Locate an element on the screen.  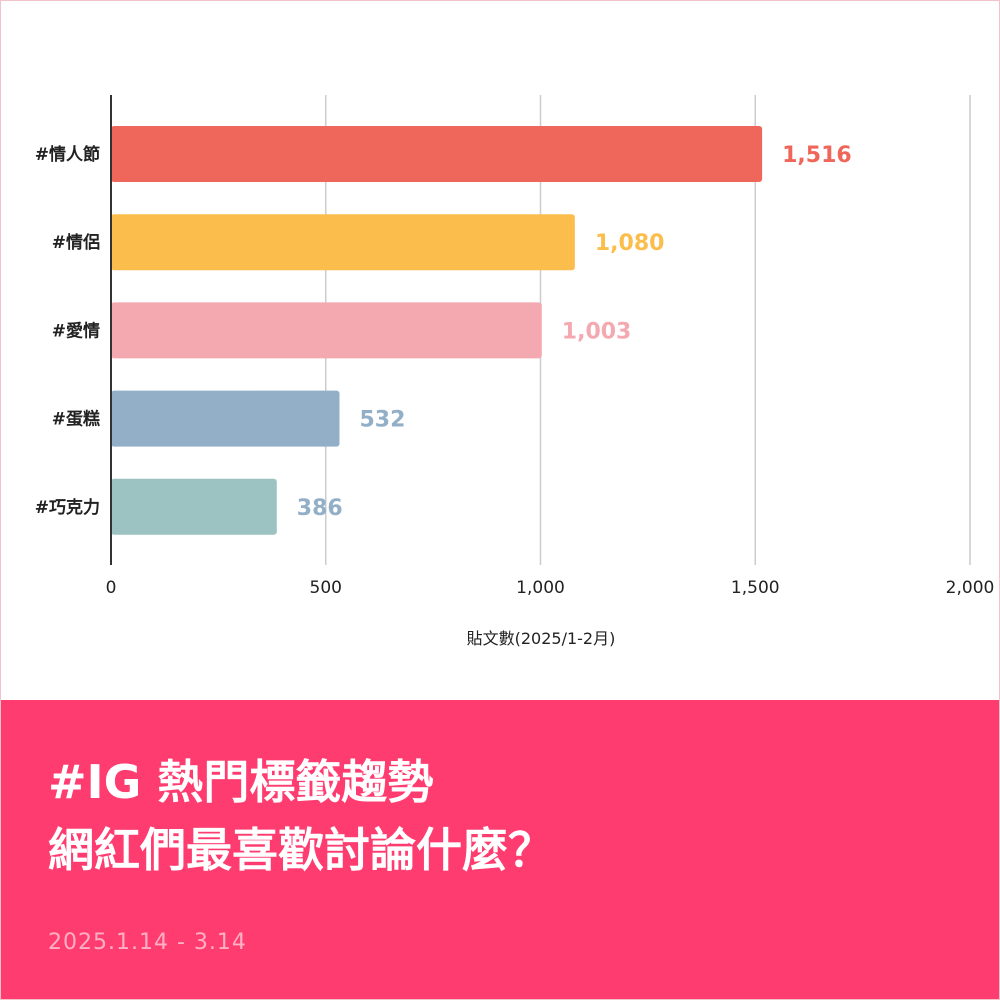
value-label: 386 is located at coordinates (320, 508).